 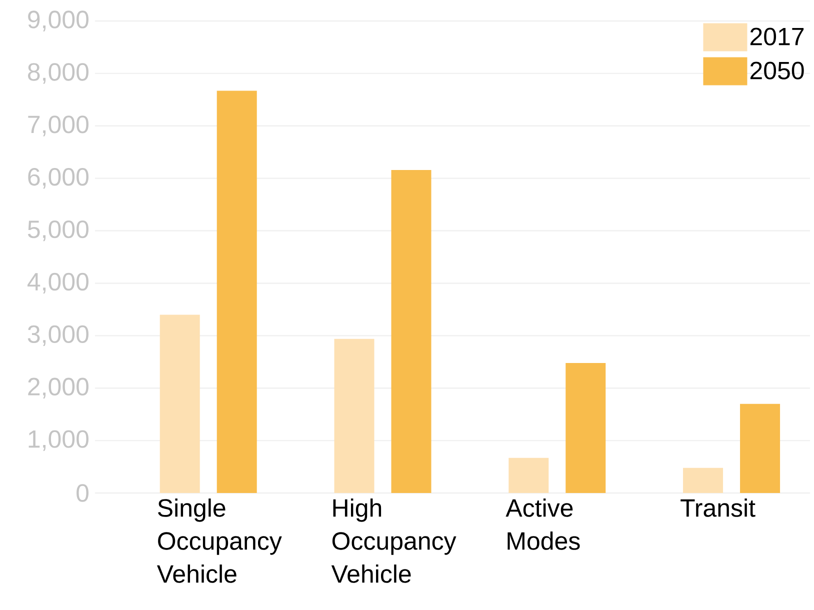 I want to click on y-tick-label: 0, so click(x=82, y=493).